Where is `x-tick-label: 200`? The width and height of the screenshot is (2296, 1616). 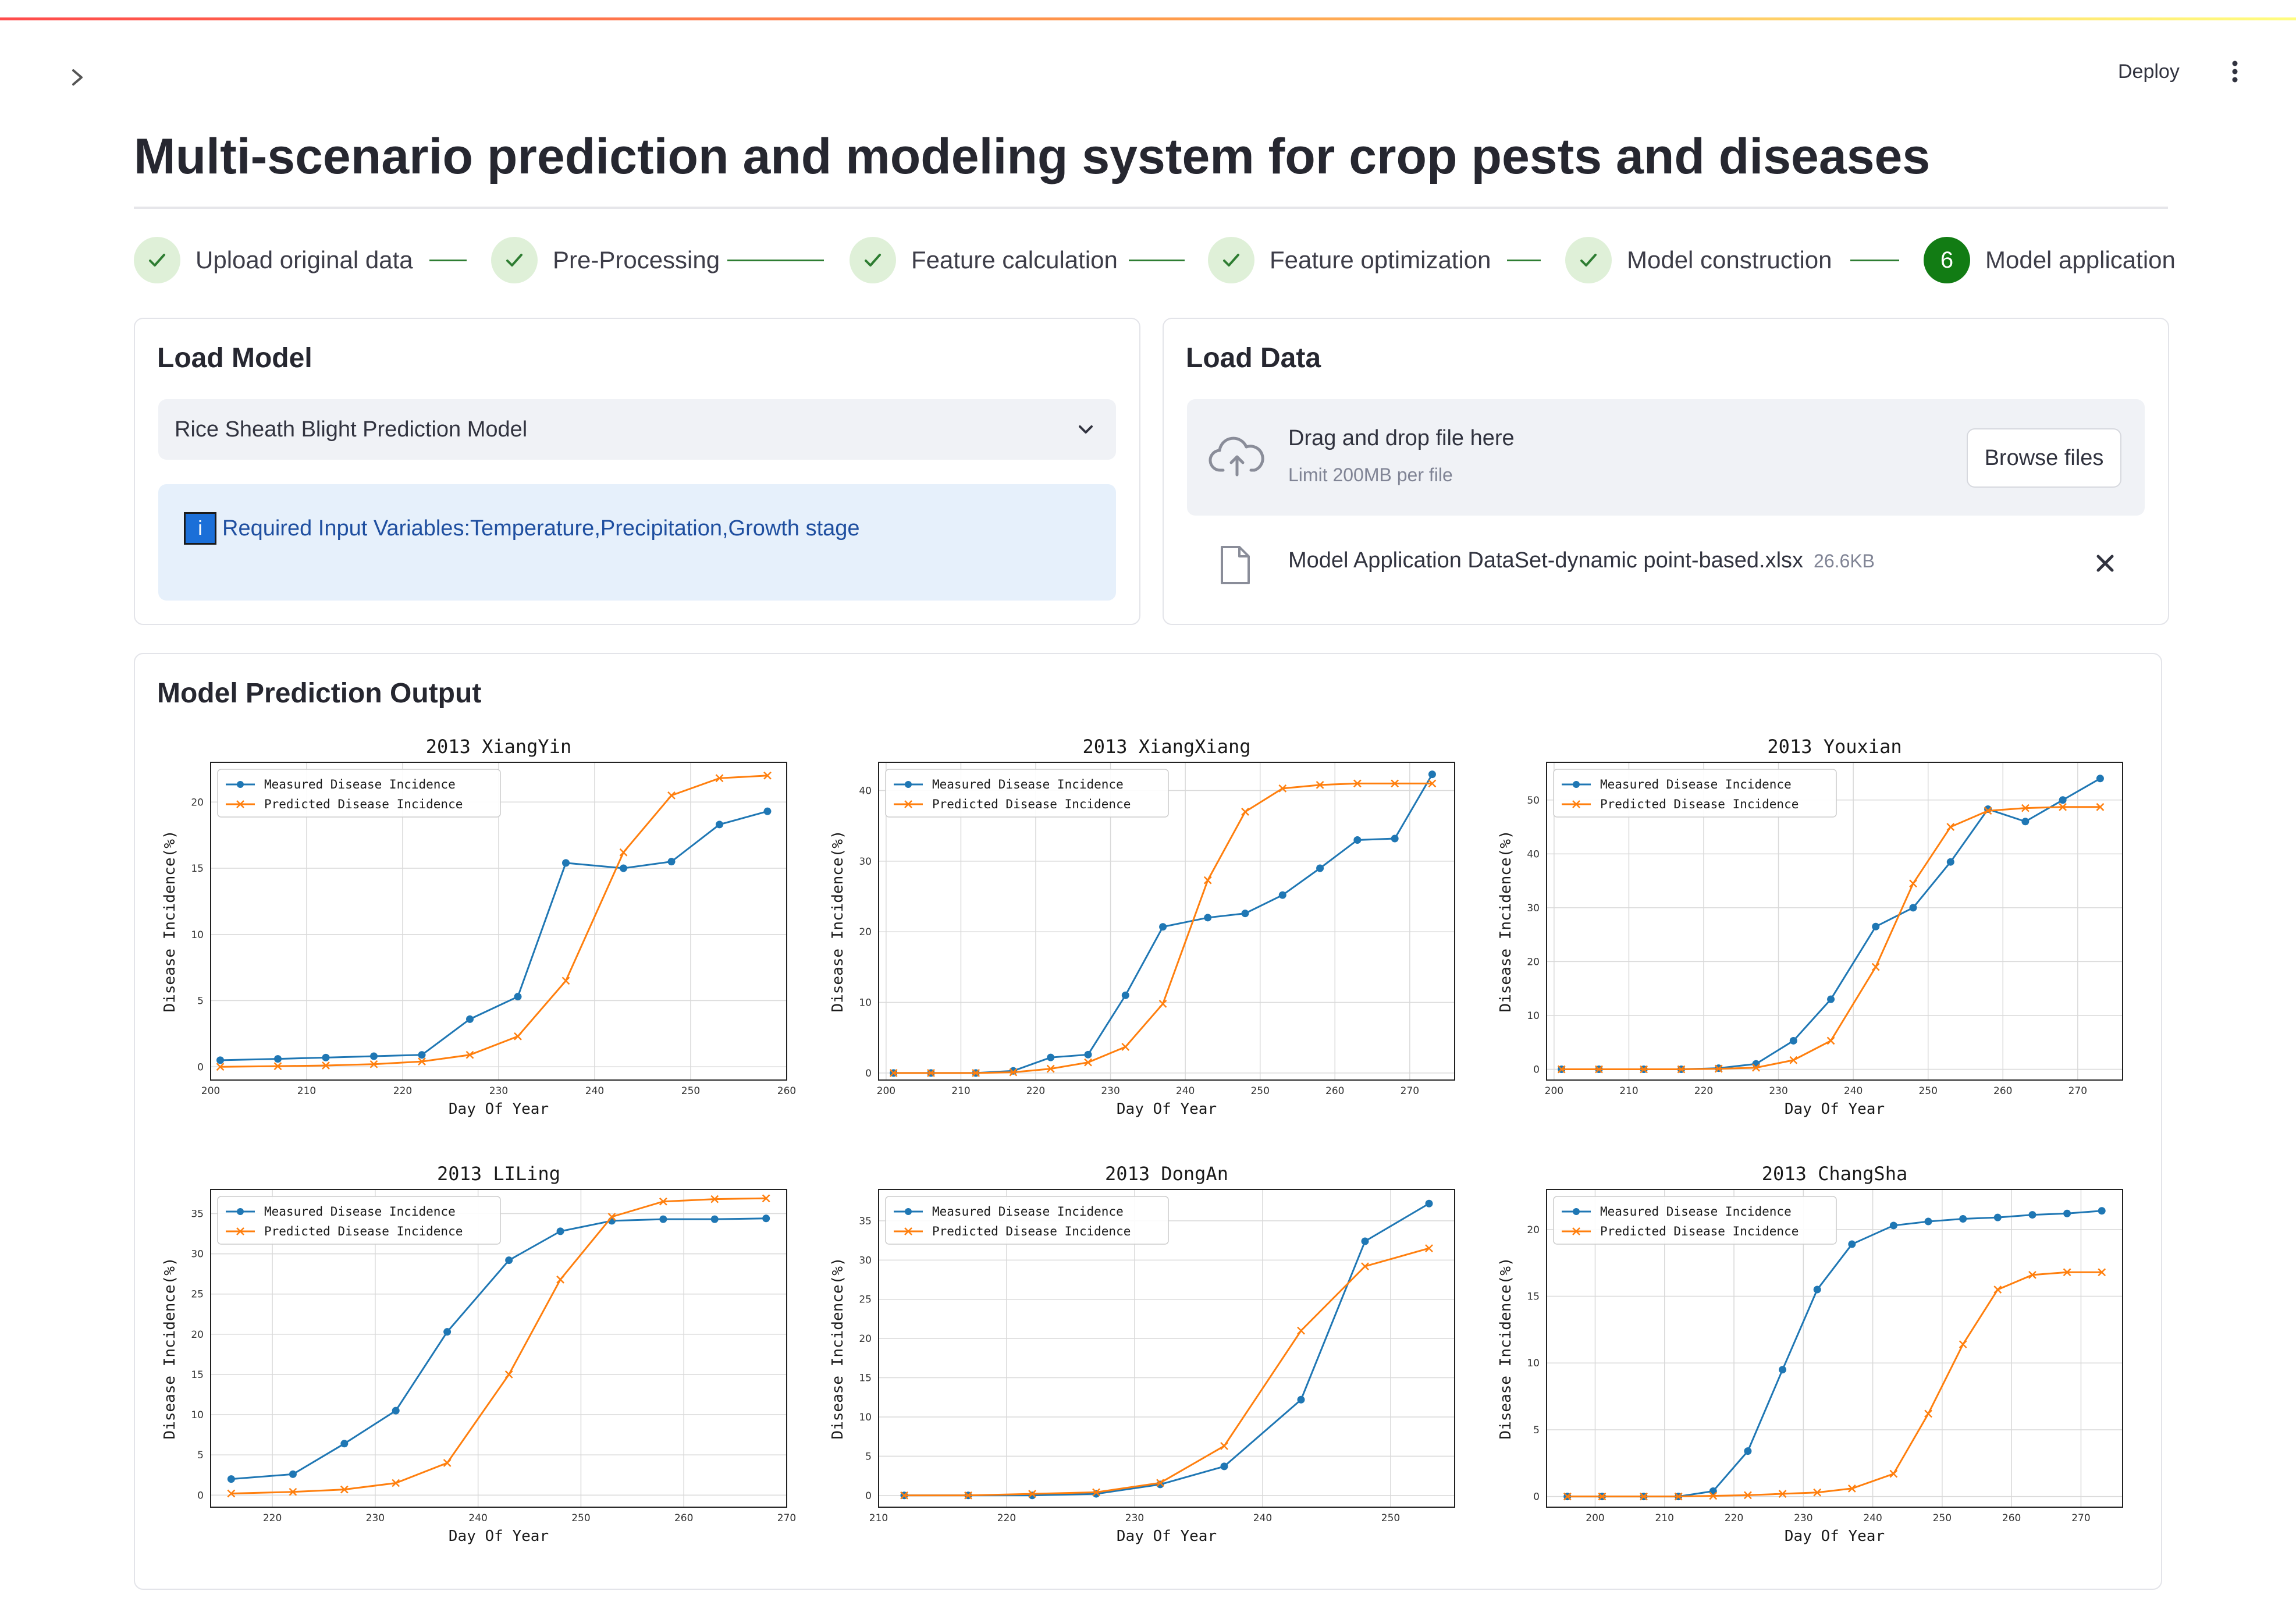
x-tick-label: 200 is located at coordinates (210, 1091).